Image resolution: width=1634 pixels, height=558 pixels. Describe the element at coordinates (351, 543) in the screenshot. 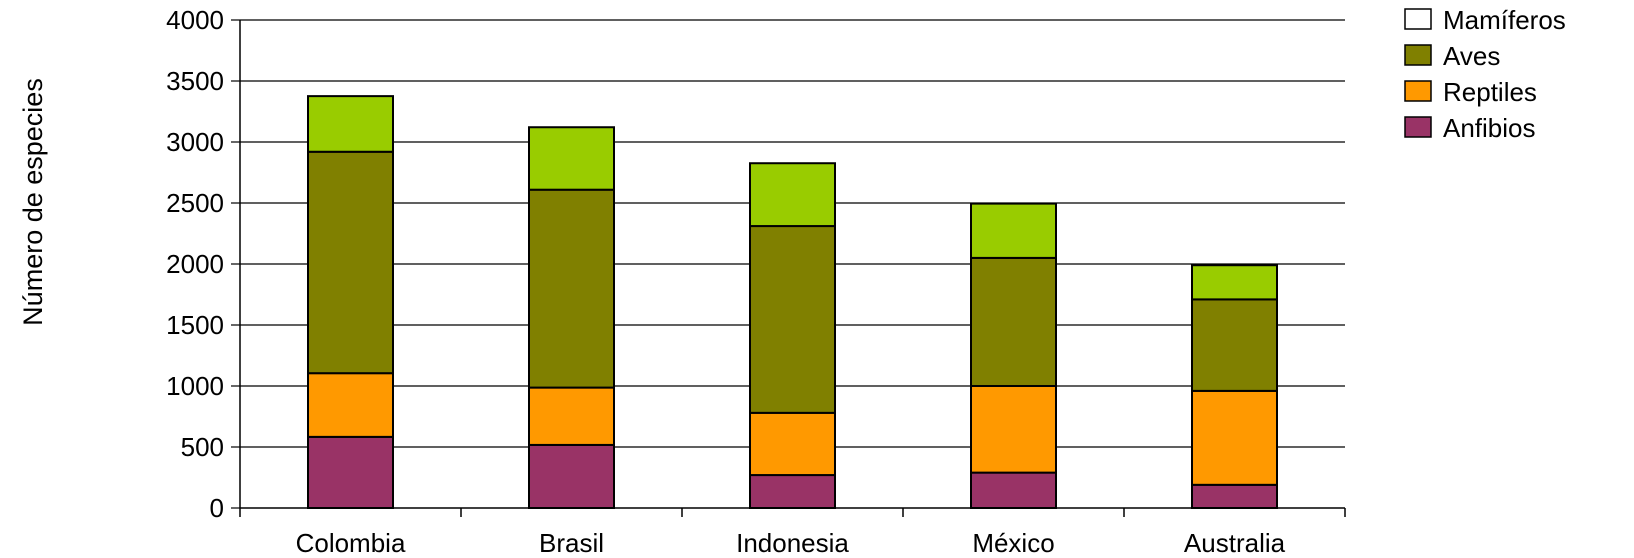

I see `x-tick-label: Colombia` at that location.